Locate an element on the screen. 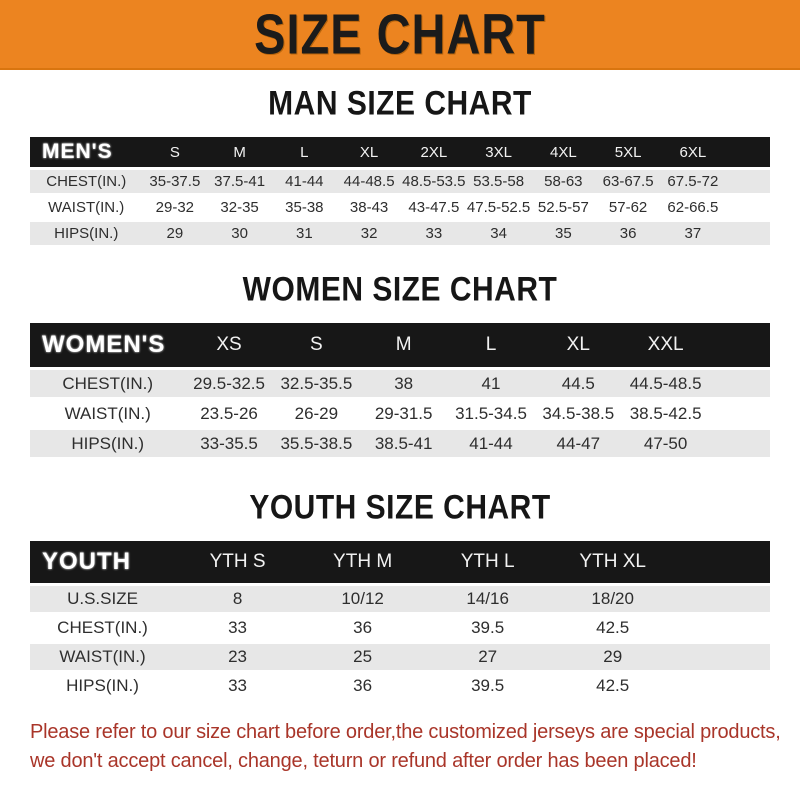  youth-table-cell: 29 is located at coordinates (613, 657).